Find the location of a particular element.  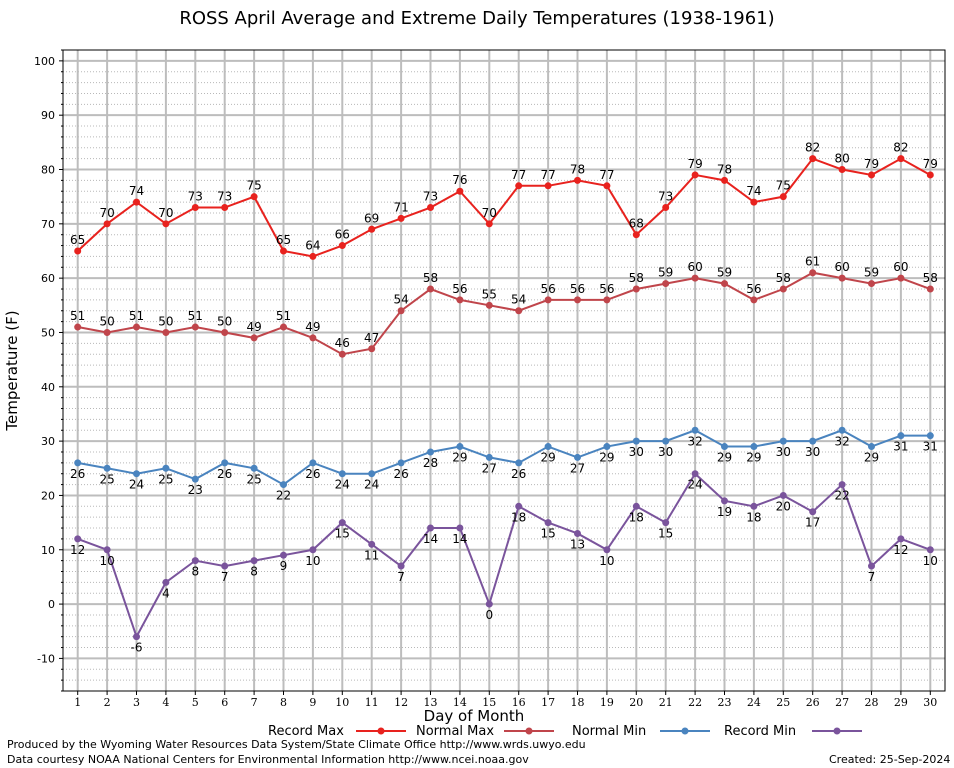

data-label: 58 is located at coordinates (930, 278).